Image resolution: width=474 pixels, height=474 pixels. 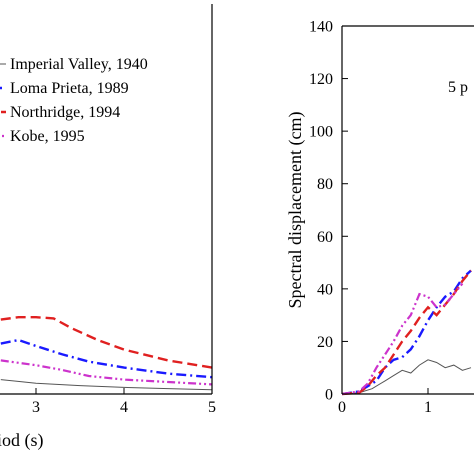 I want to click on left-x-ticks: 3 4 5, so click(x=124, y=402).